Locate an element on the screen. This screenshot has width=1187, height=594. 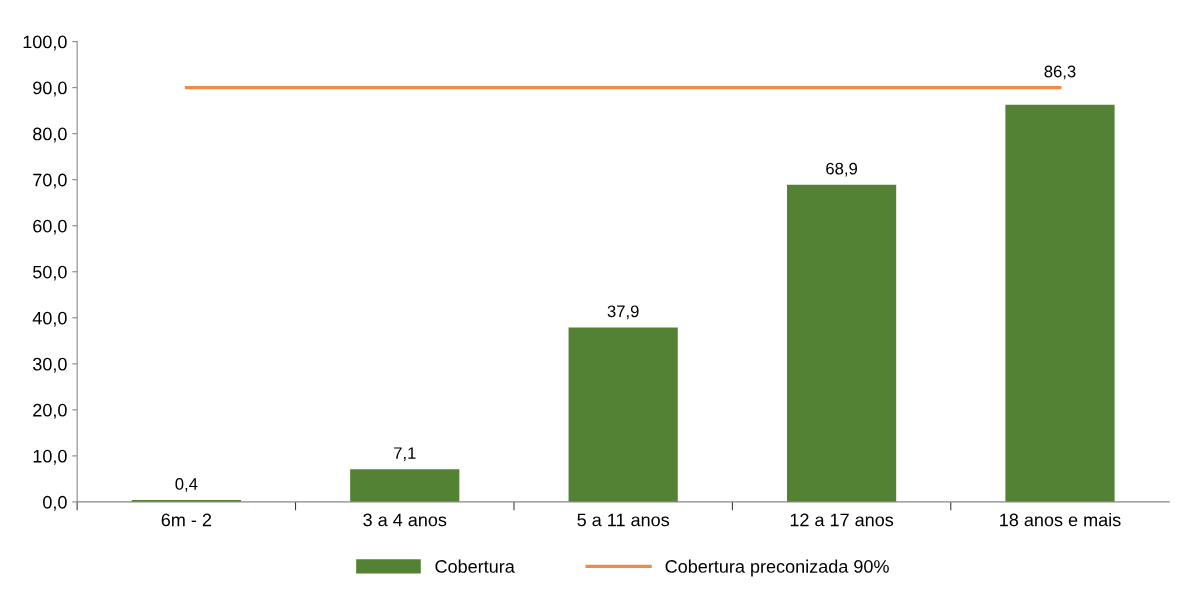
y-tick-label: 60,0 is located at coordinates (50, 227).